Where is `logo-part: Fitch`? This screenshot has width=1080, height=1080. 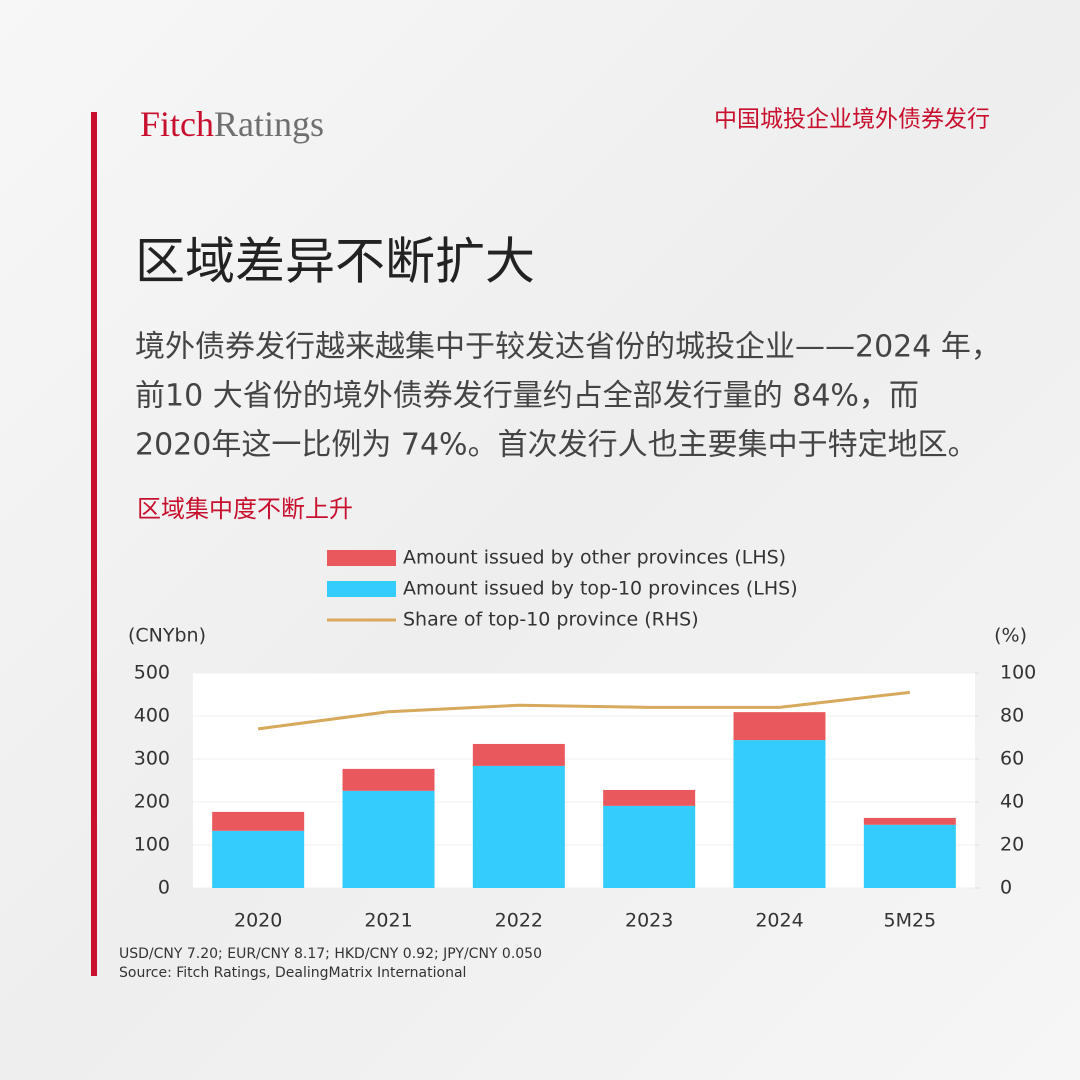
logo-part: Fitch is located at coordinates (177, 124).